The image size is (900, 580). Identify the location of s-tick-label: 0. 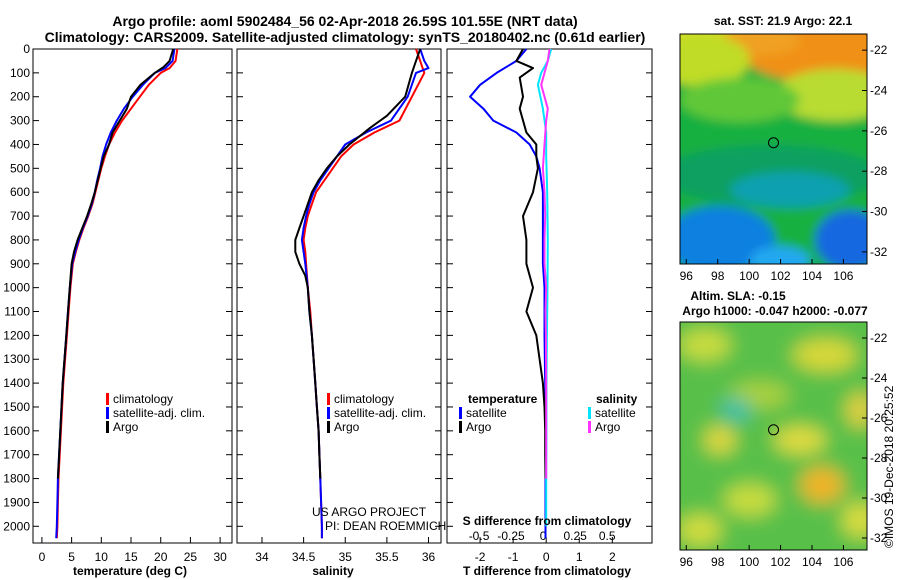
(543, 536).